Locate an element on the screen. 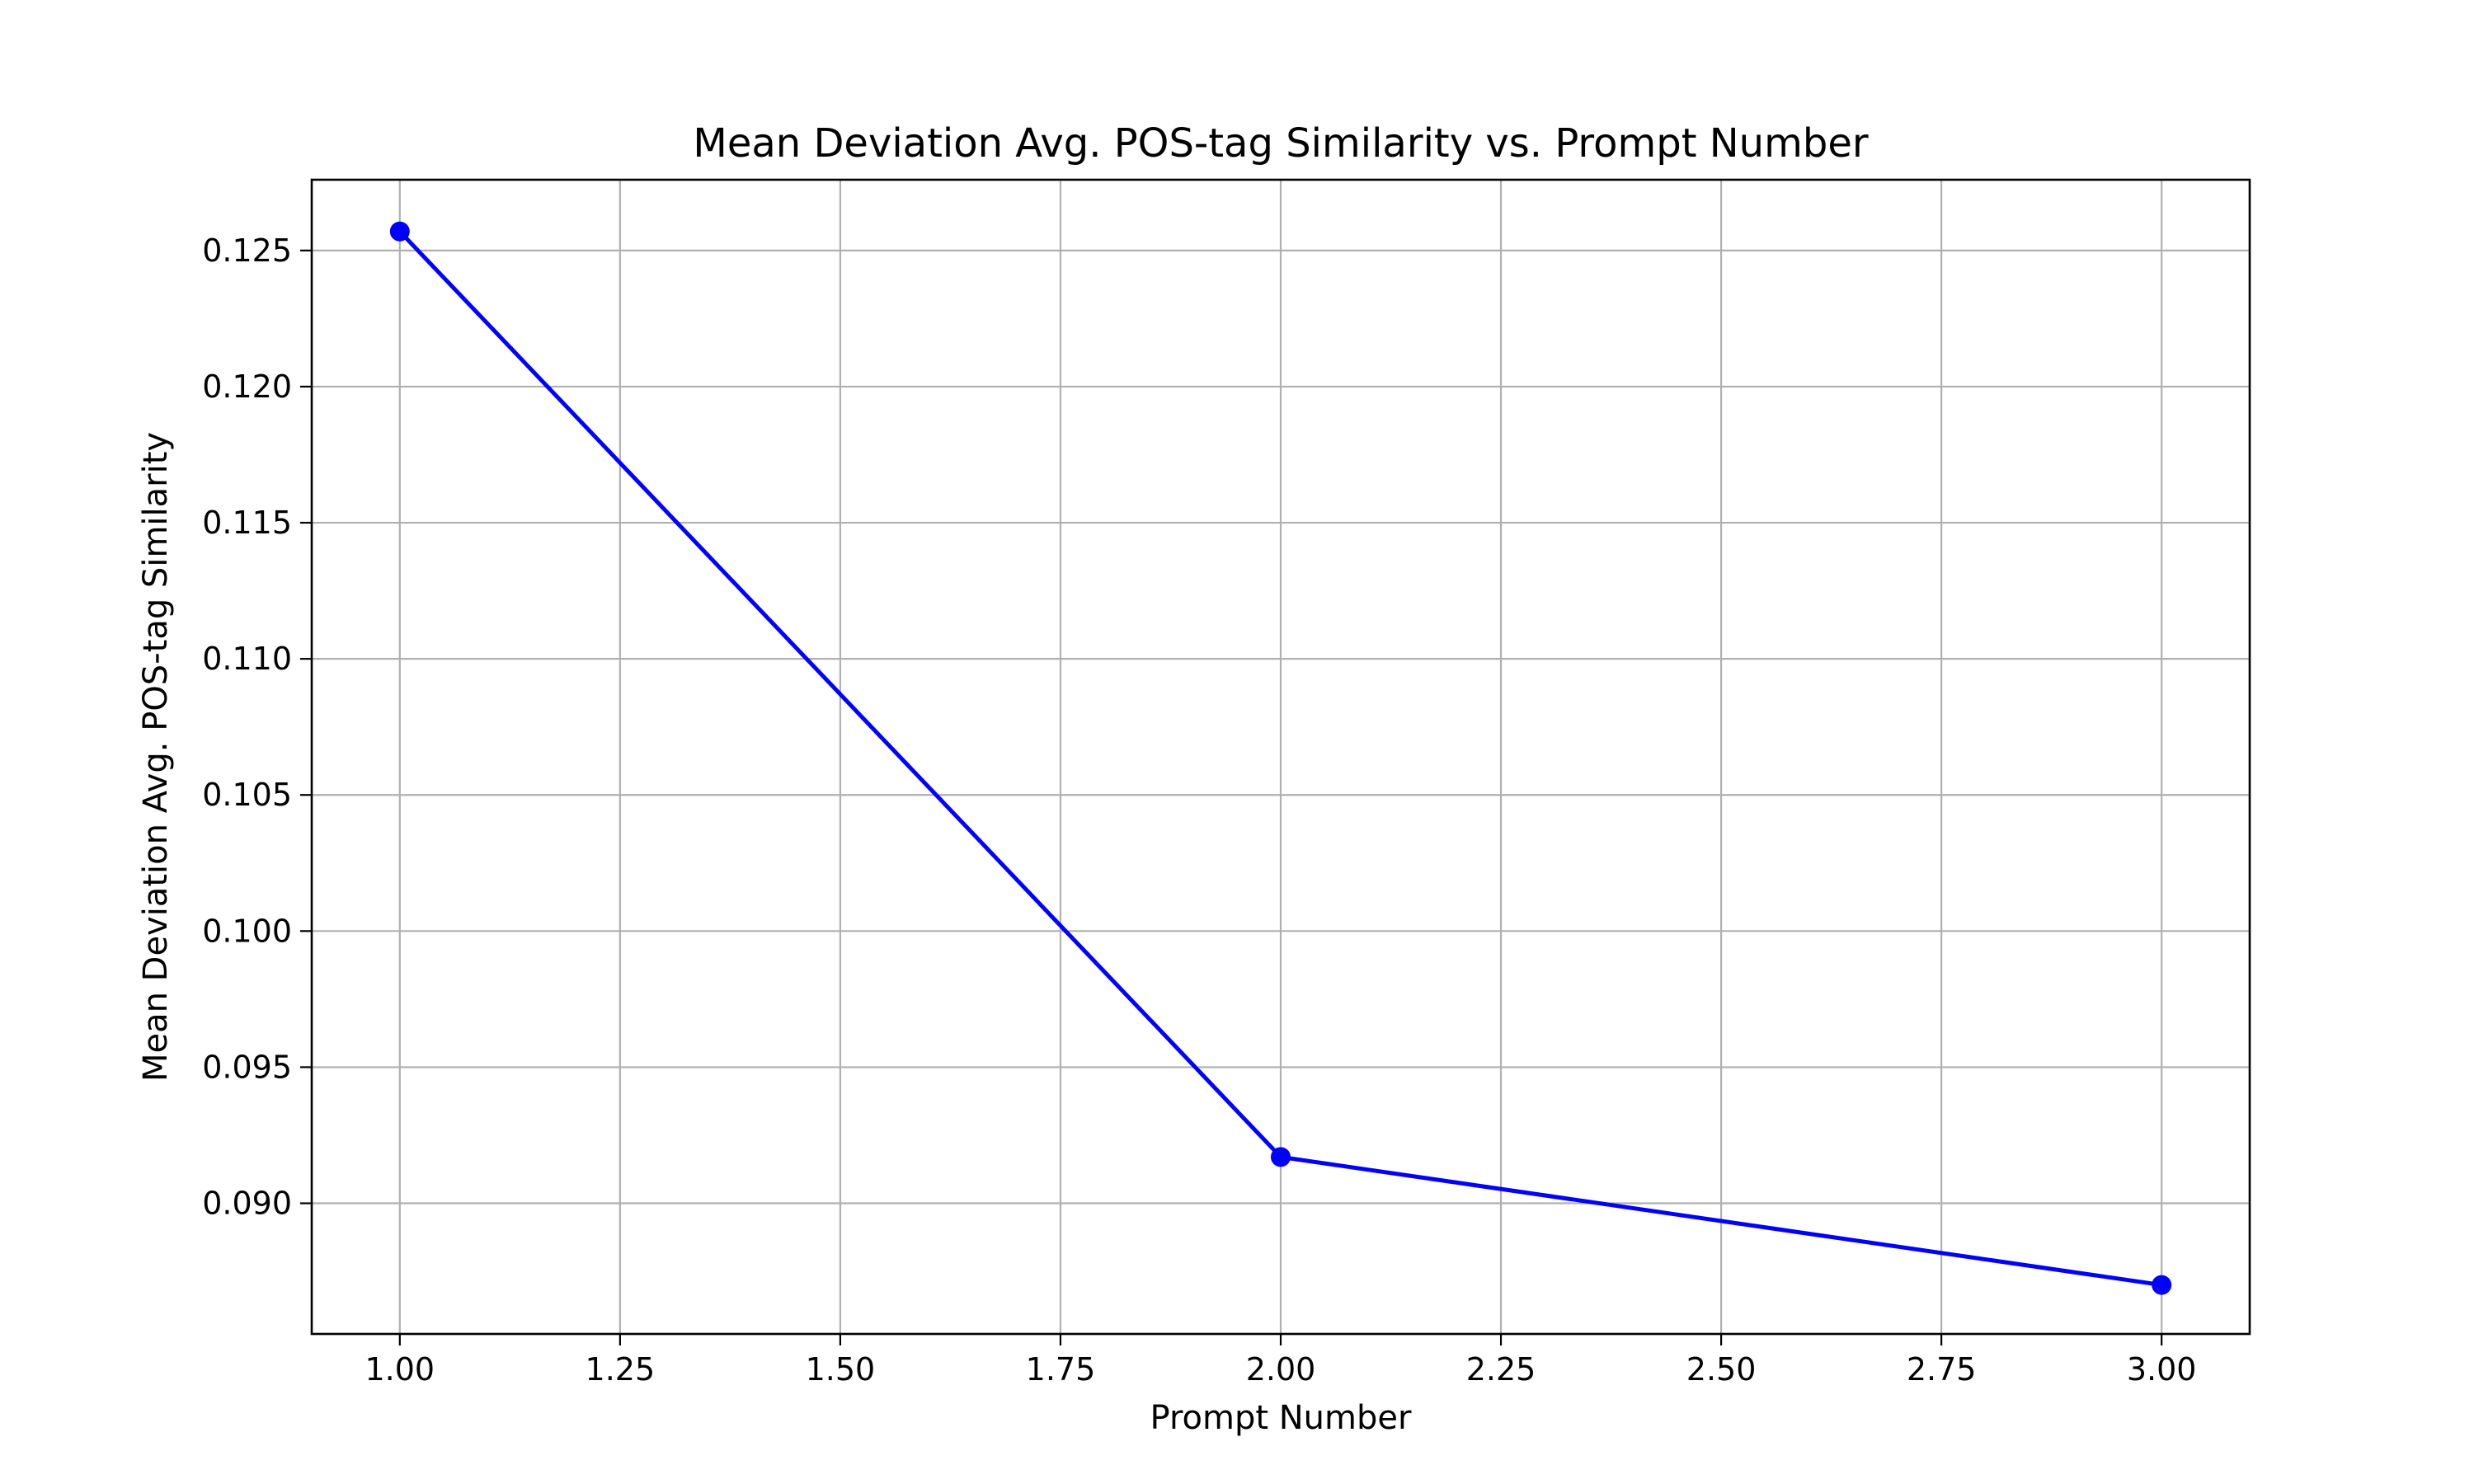 The width and height of the screenshot is (2474, 1484). y-tick-label: 0.125 is located at coordinates (247, 251).